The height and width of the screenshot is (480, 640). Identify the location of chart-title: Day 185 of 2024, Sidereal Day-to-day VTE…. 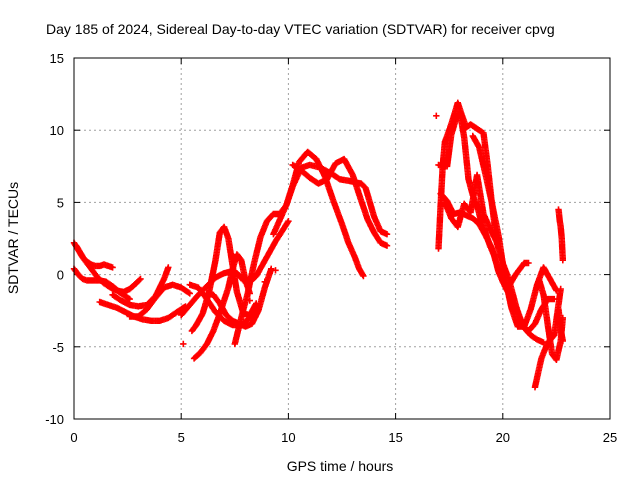
(300, 29).